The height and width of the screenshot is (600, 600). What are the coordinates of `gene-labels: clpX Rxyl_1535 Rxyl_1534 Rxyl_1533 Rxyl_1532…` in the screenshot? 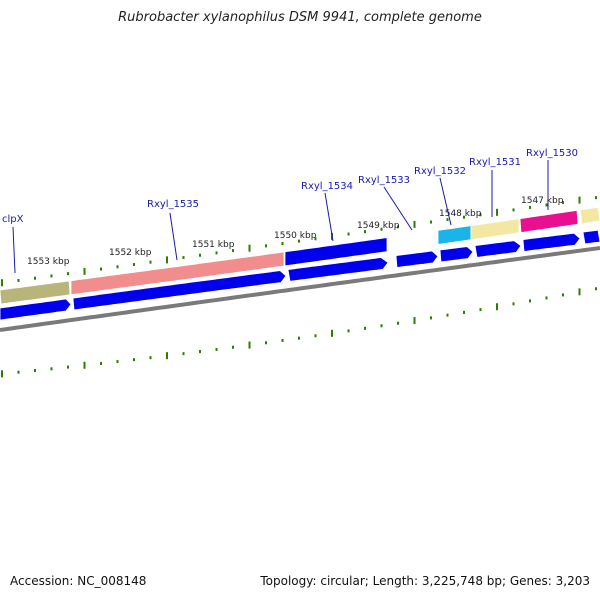 It's located at (290, 186).